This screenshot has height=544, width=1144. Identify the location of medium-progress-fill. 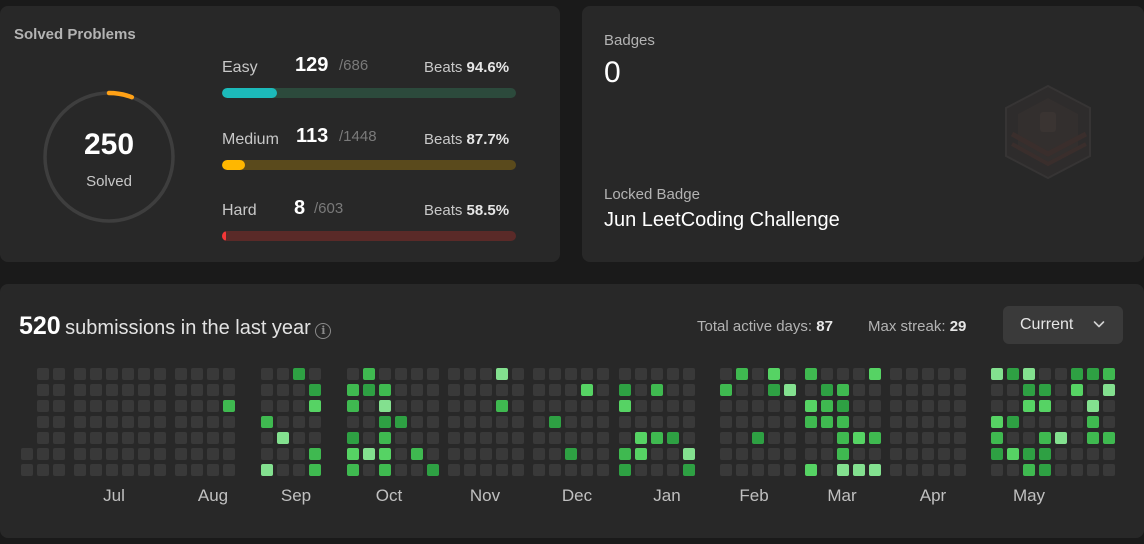
(233, 165).